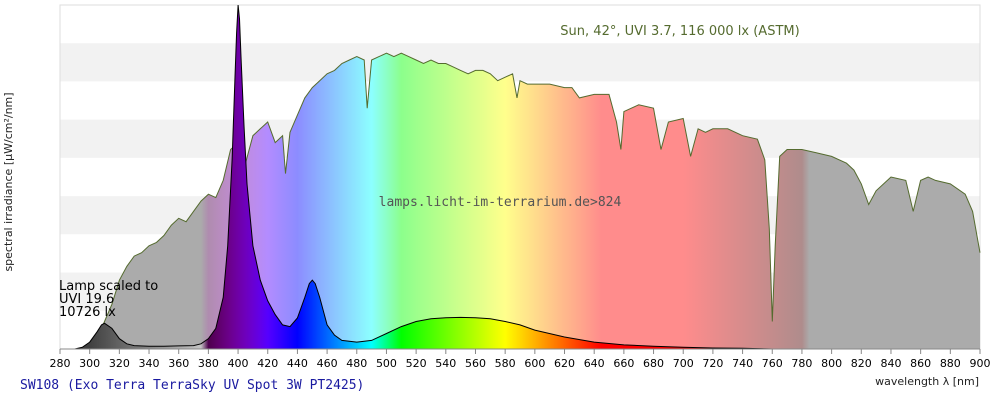 The image size is (1000, 400). I want to click on x-tick-label: 580, so click(505, 363).